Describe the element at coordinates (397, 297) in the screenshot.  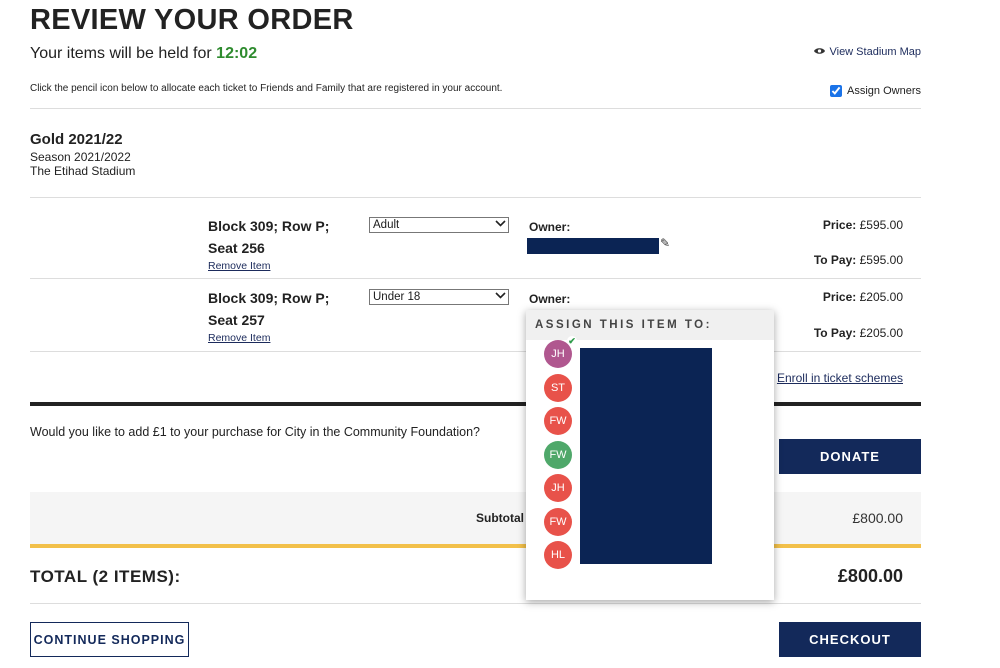
I see `ticket-type-value: Under 18` at that location.